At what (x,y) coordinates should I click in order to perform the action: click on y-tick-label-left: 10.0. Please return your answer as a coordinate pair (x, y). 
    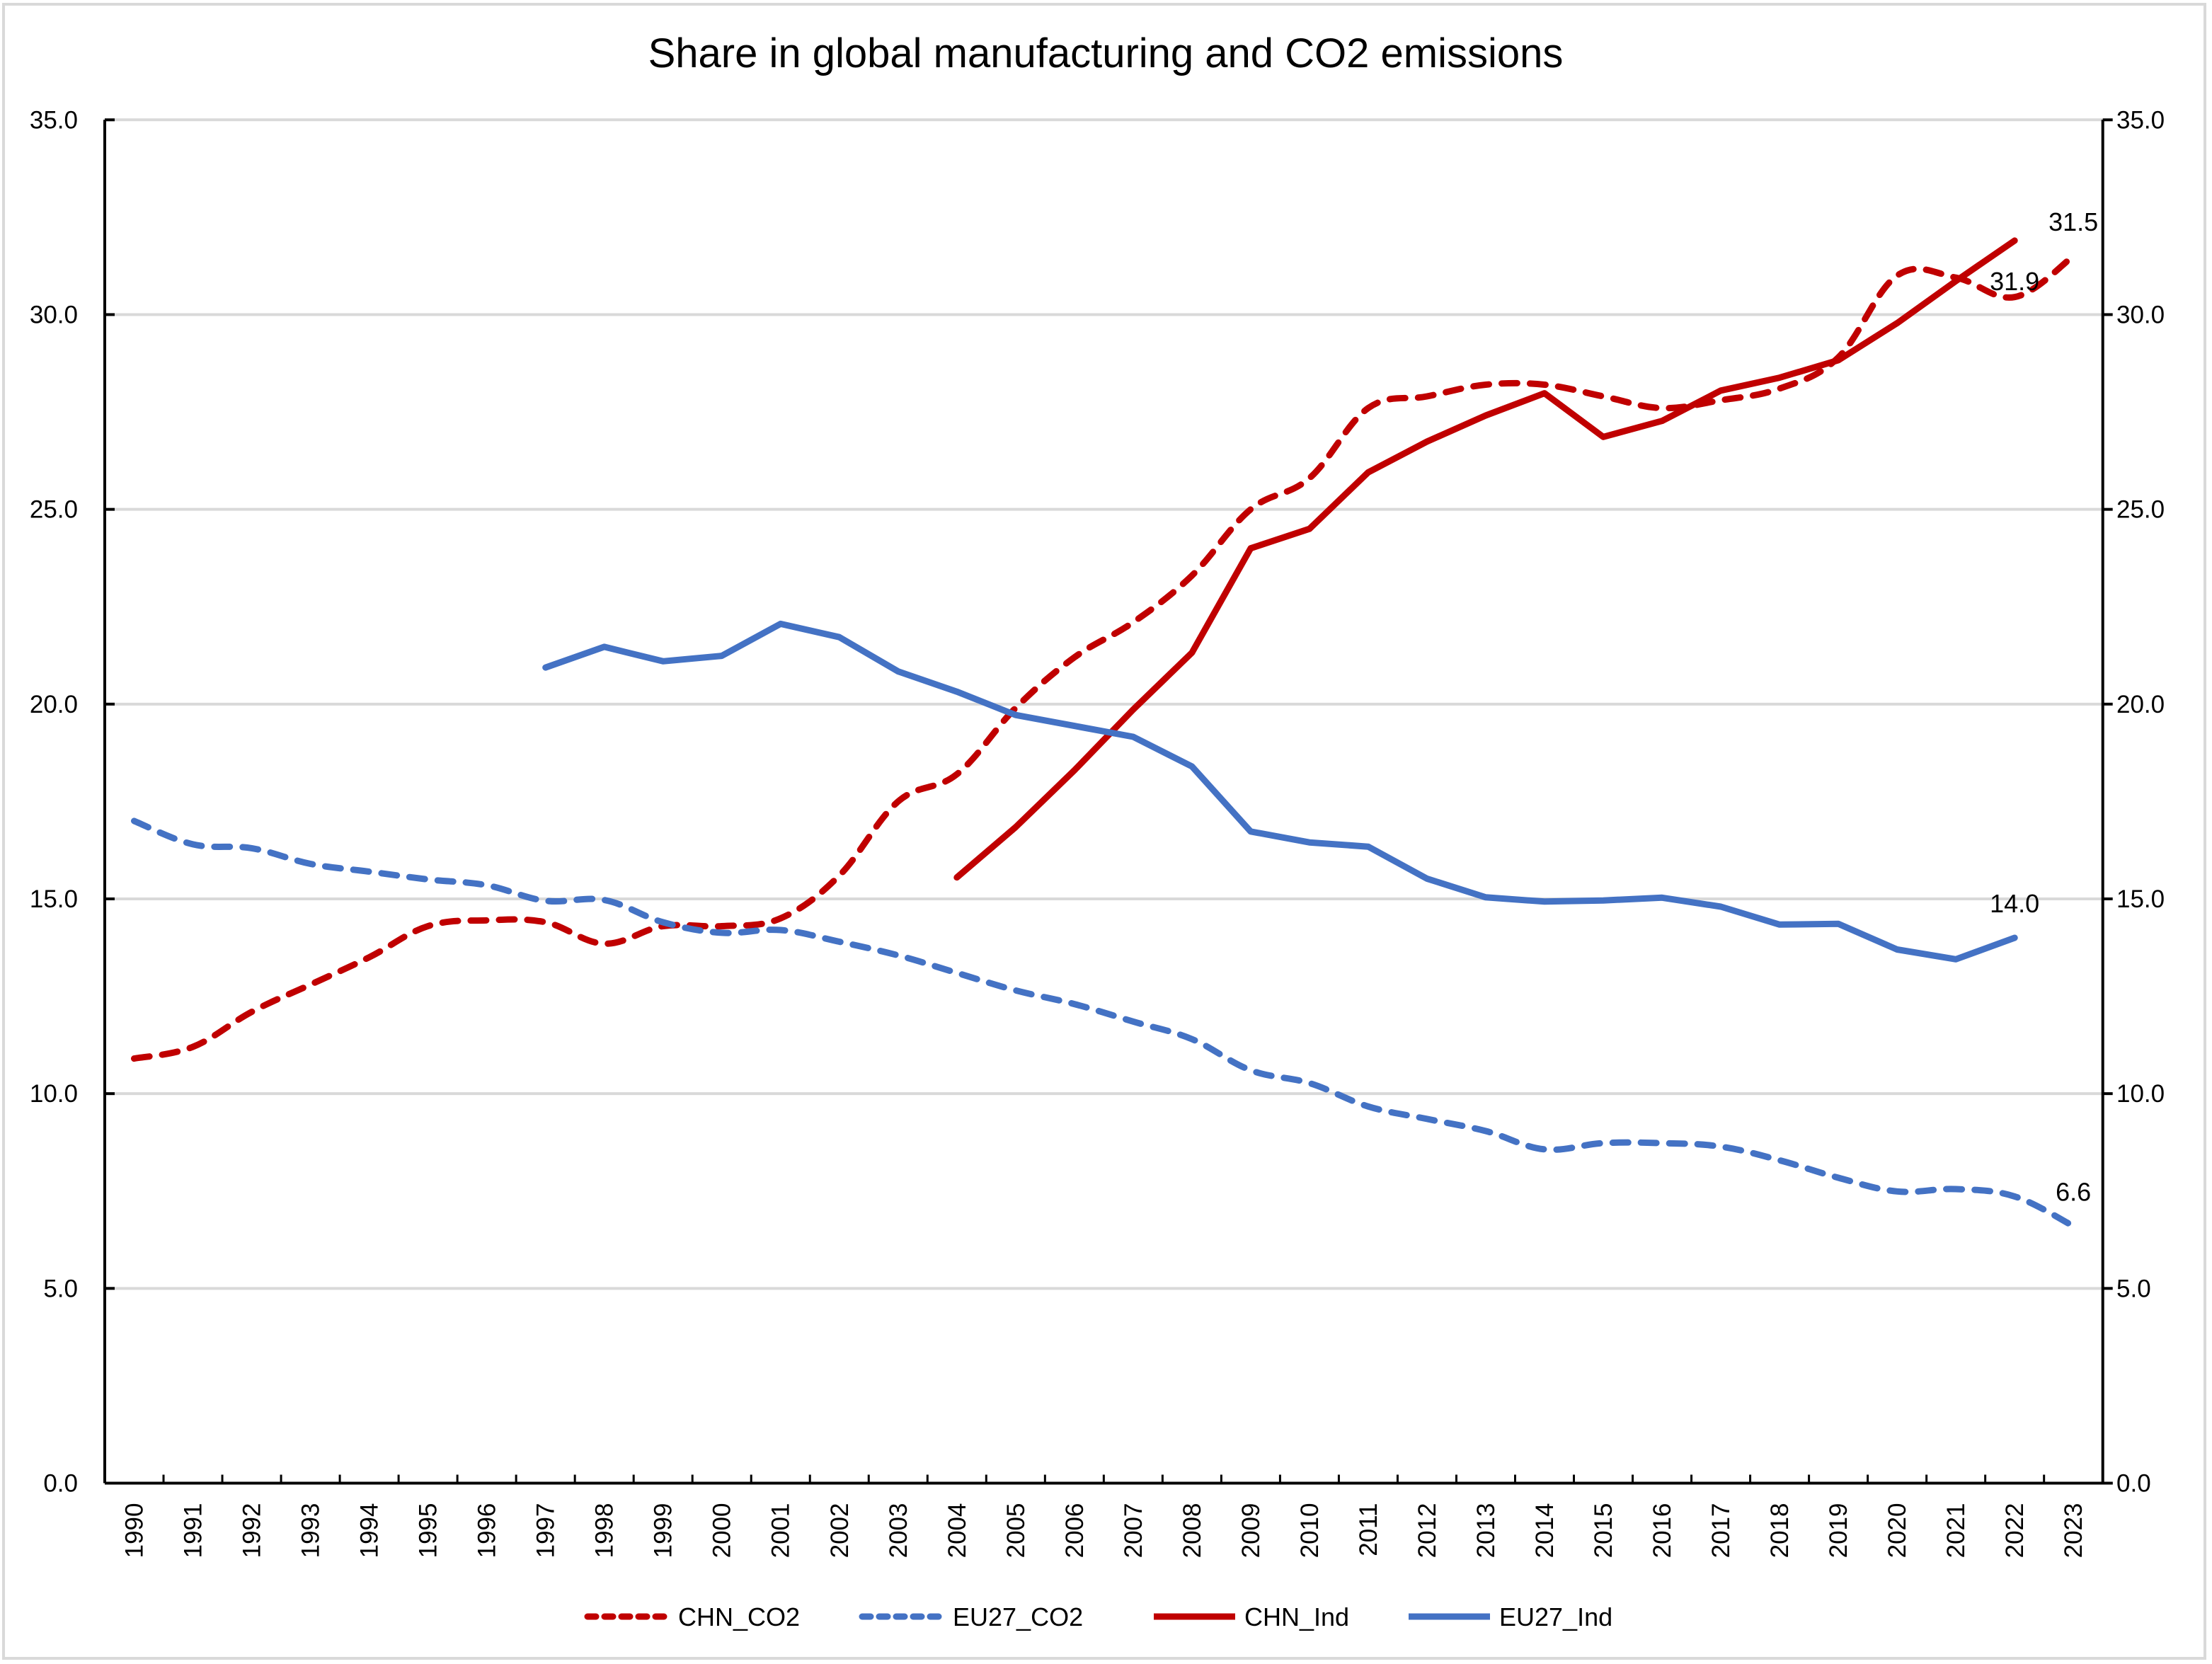
    Looking at the image, I should click on (54, 1094).